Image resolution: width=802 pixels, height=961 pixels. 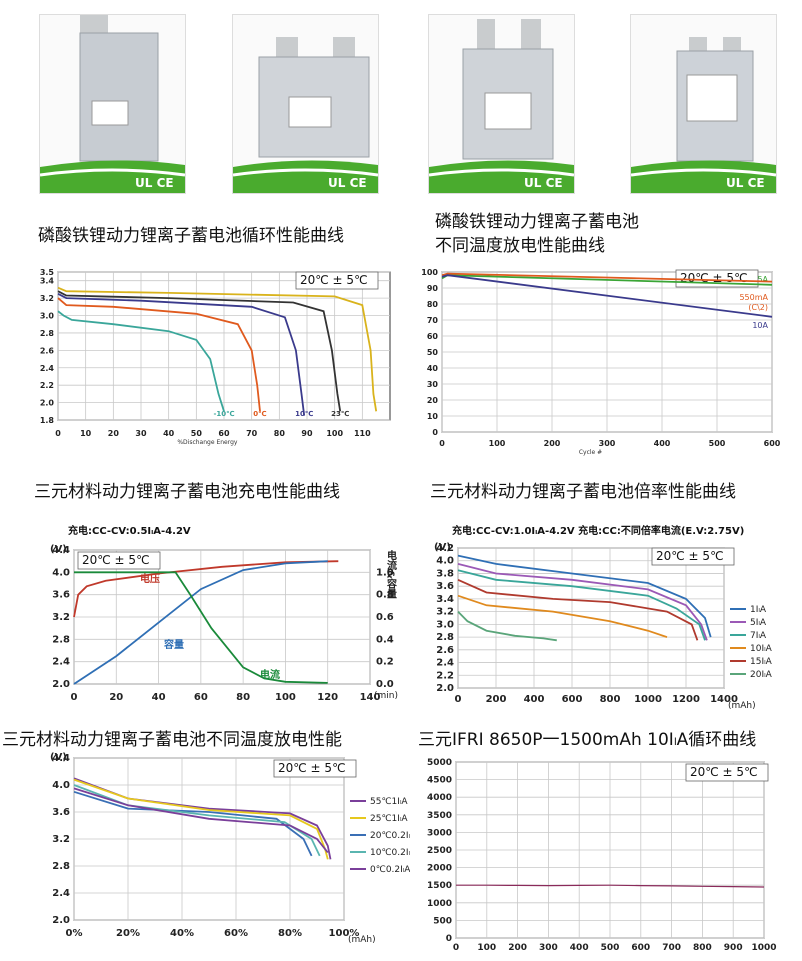 What do you see at coordinates (763, 948) in the screenshot?
I see `x-tick-label: 1000` at bounding box center [763, 948].